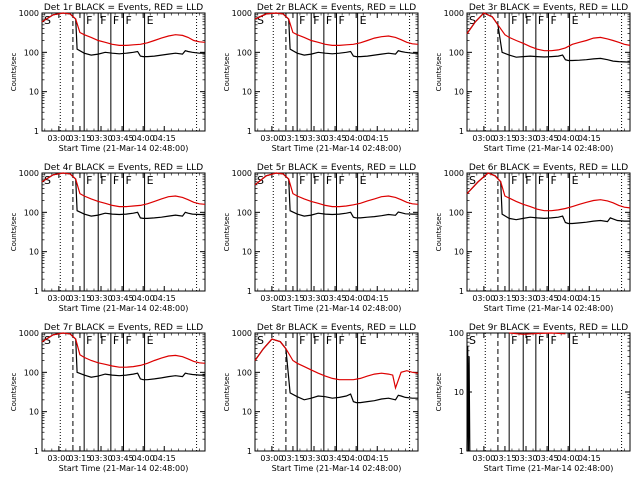  Describe the element at coordinates (548, 328) in the screenshot. I see `panel-title: Det 9r BLACK = Events, RED = LLD` at that location.